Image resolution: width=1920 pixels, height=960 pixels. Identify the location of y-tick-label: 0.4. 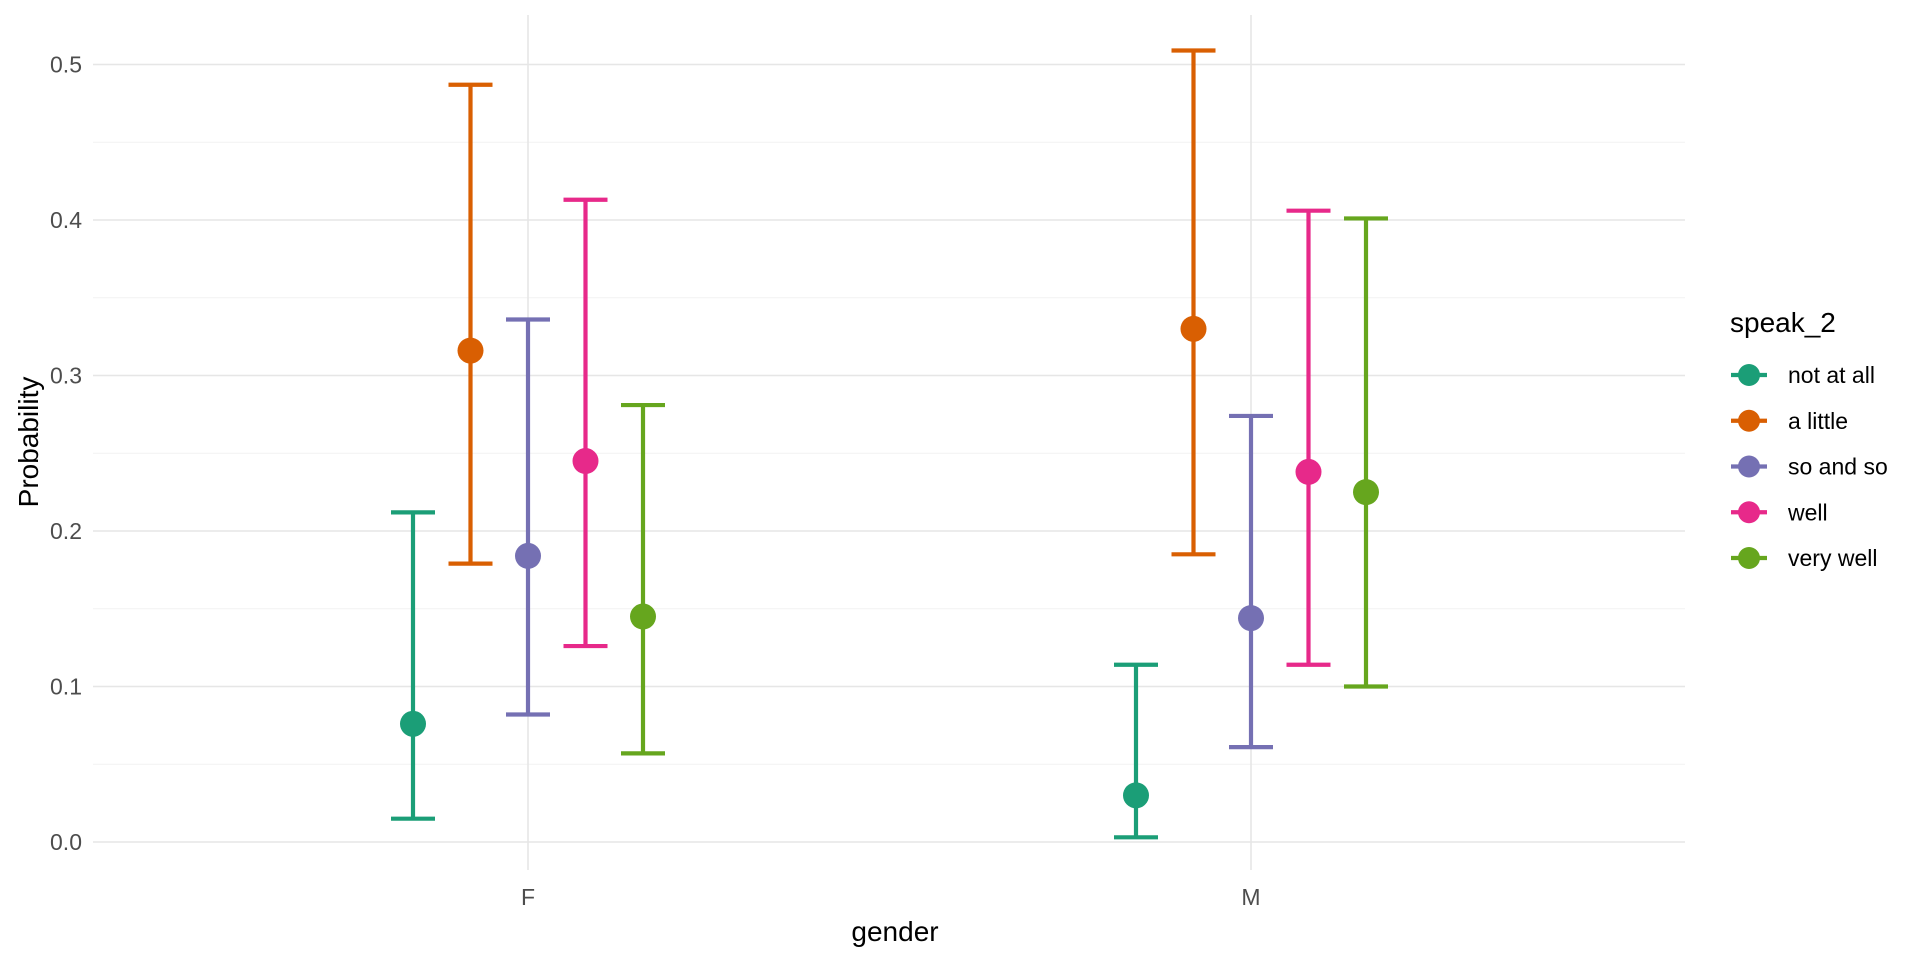
(66, 220).